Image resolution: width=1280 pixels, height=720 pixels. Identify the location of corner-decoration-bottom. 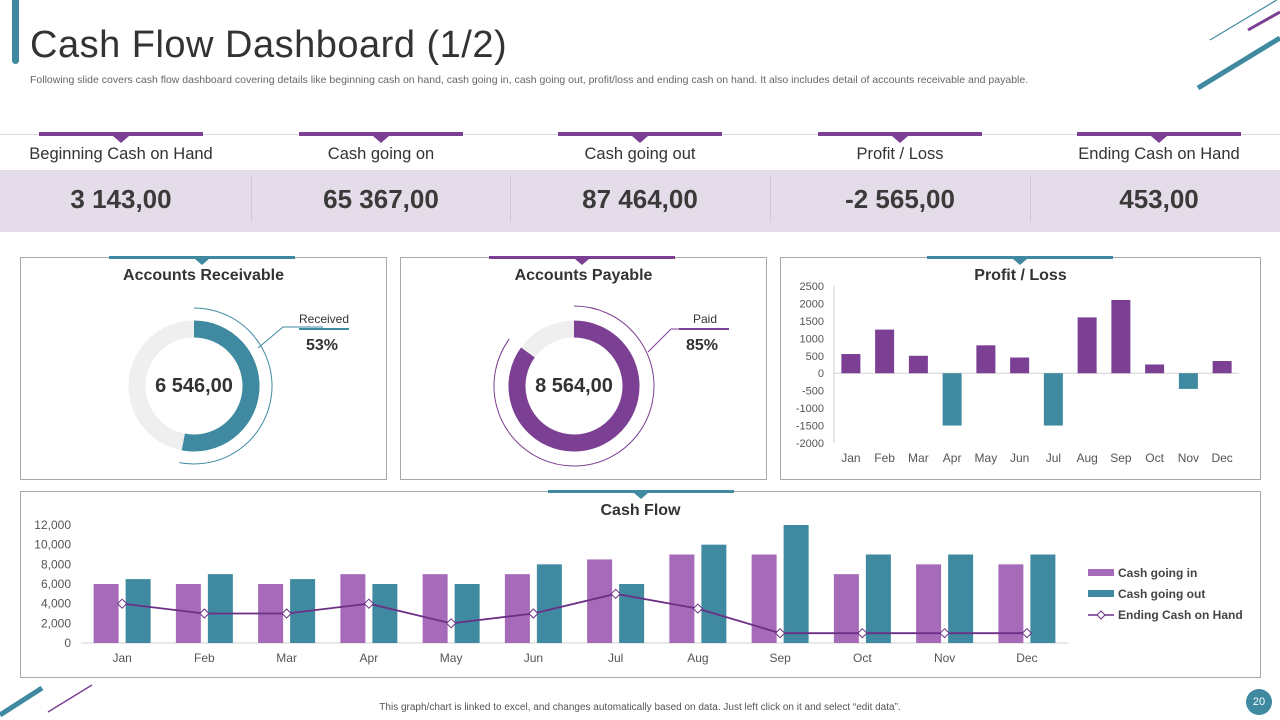
(46, 701).